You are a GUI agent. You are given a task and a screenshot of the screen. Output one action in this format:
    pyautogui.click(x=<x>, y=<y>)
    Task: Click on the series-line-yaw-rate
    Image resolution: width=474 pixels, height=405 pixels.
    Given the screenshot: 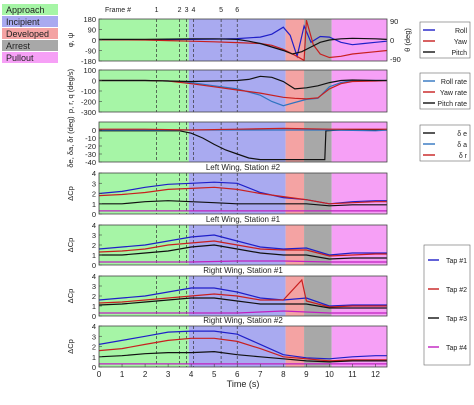 What is the action you would take?
    pyautogui.click(x=243, y=89)
    